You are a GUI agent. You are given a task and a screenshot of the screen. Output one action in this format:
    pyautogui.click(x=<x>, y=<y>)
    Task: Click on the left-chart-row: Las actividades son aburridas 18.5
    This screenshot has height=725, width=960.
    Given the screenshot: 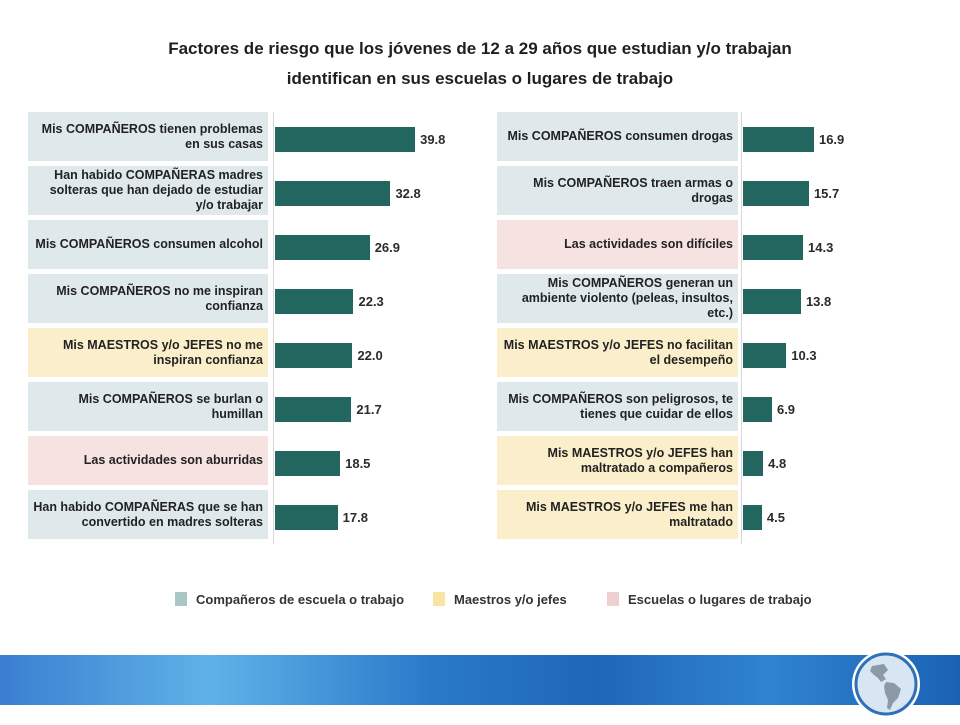 What is the action you would take?
    pyautogui.click(x=248, y=461)
    